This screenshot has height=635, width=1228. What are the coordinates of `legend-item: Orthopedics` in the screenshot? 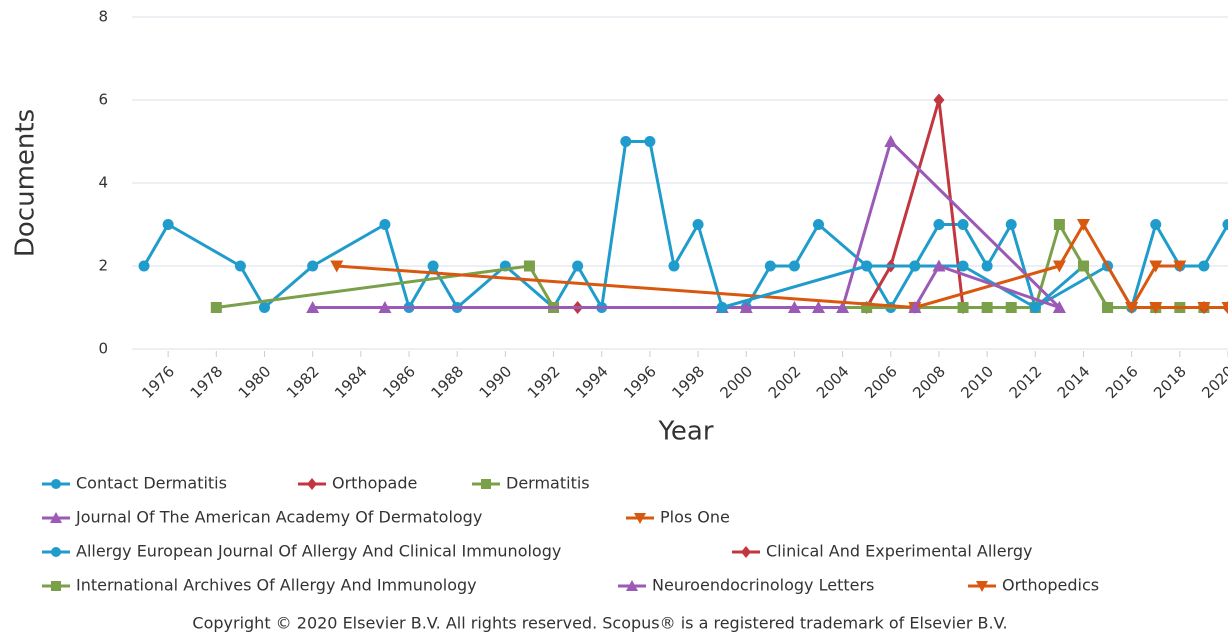 It's located at (1033, 585).